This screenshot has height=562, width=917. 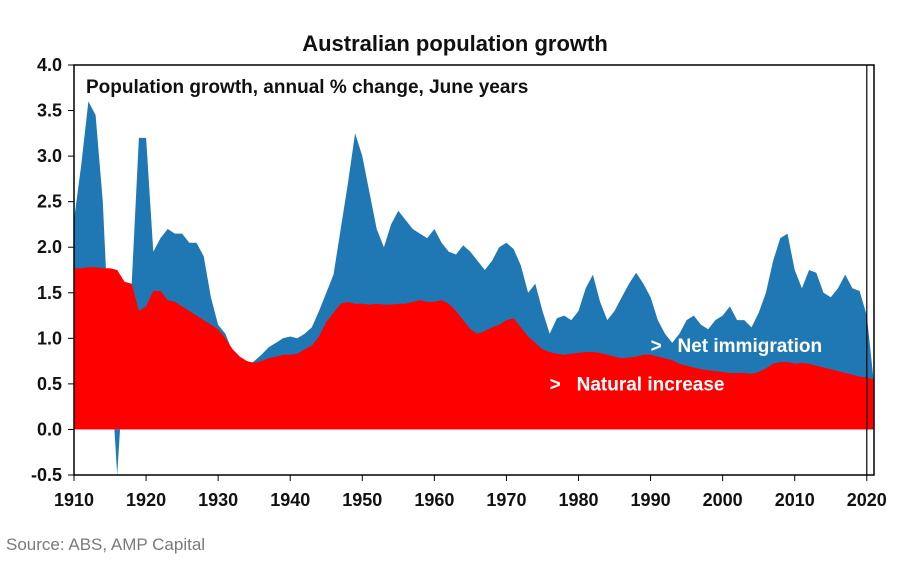 What do you see at coordinates (49, 429) in the screenshot?
I see `y-tick-label: 0.0` at bounding box center [49, 429].